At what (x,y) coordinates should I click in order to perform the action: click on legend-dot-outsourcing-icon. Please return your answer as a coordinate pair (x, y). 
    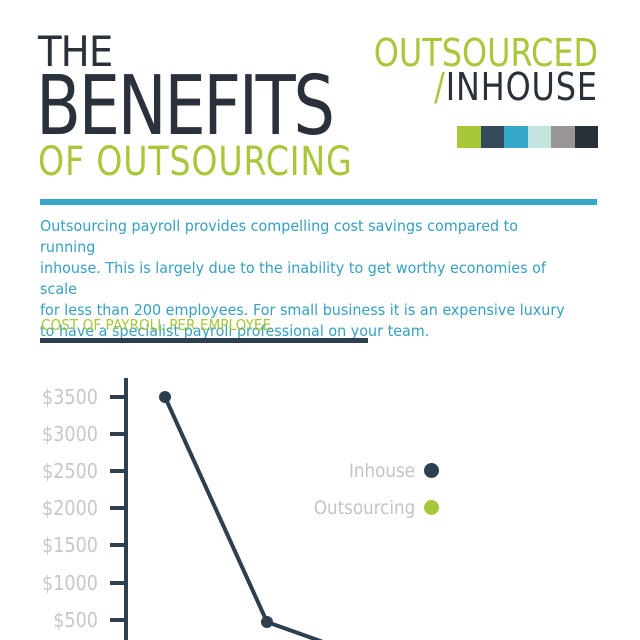
    Looking at the image, I should click on (431, 507).